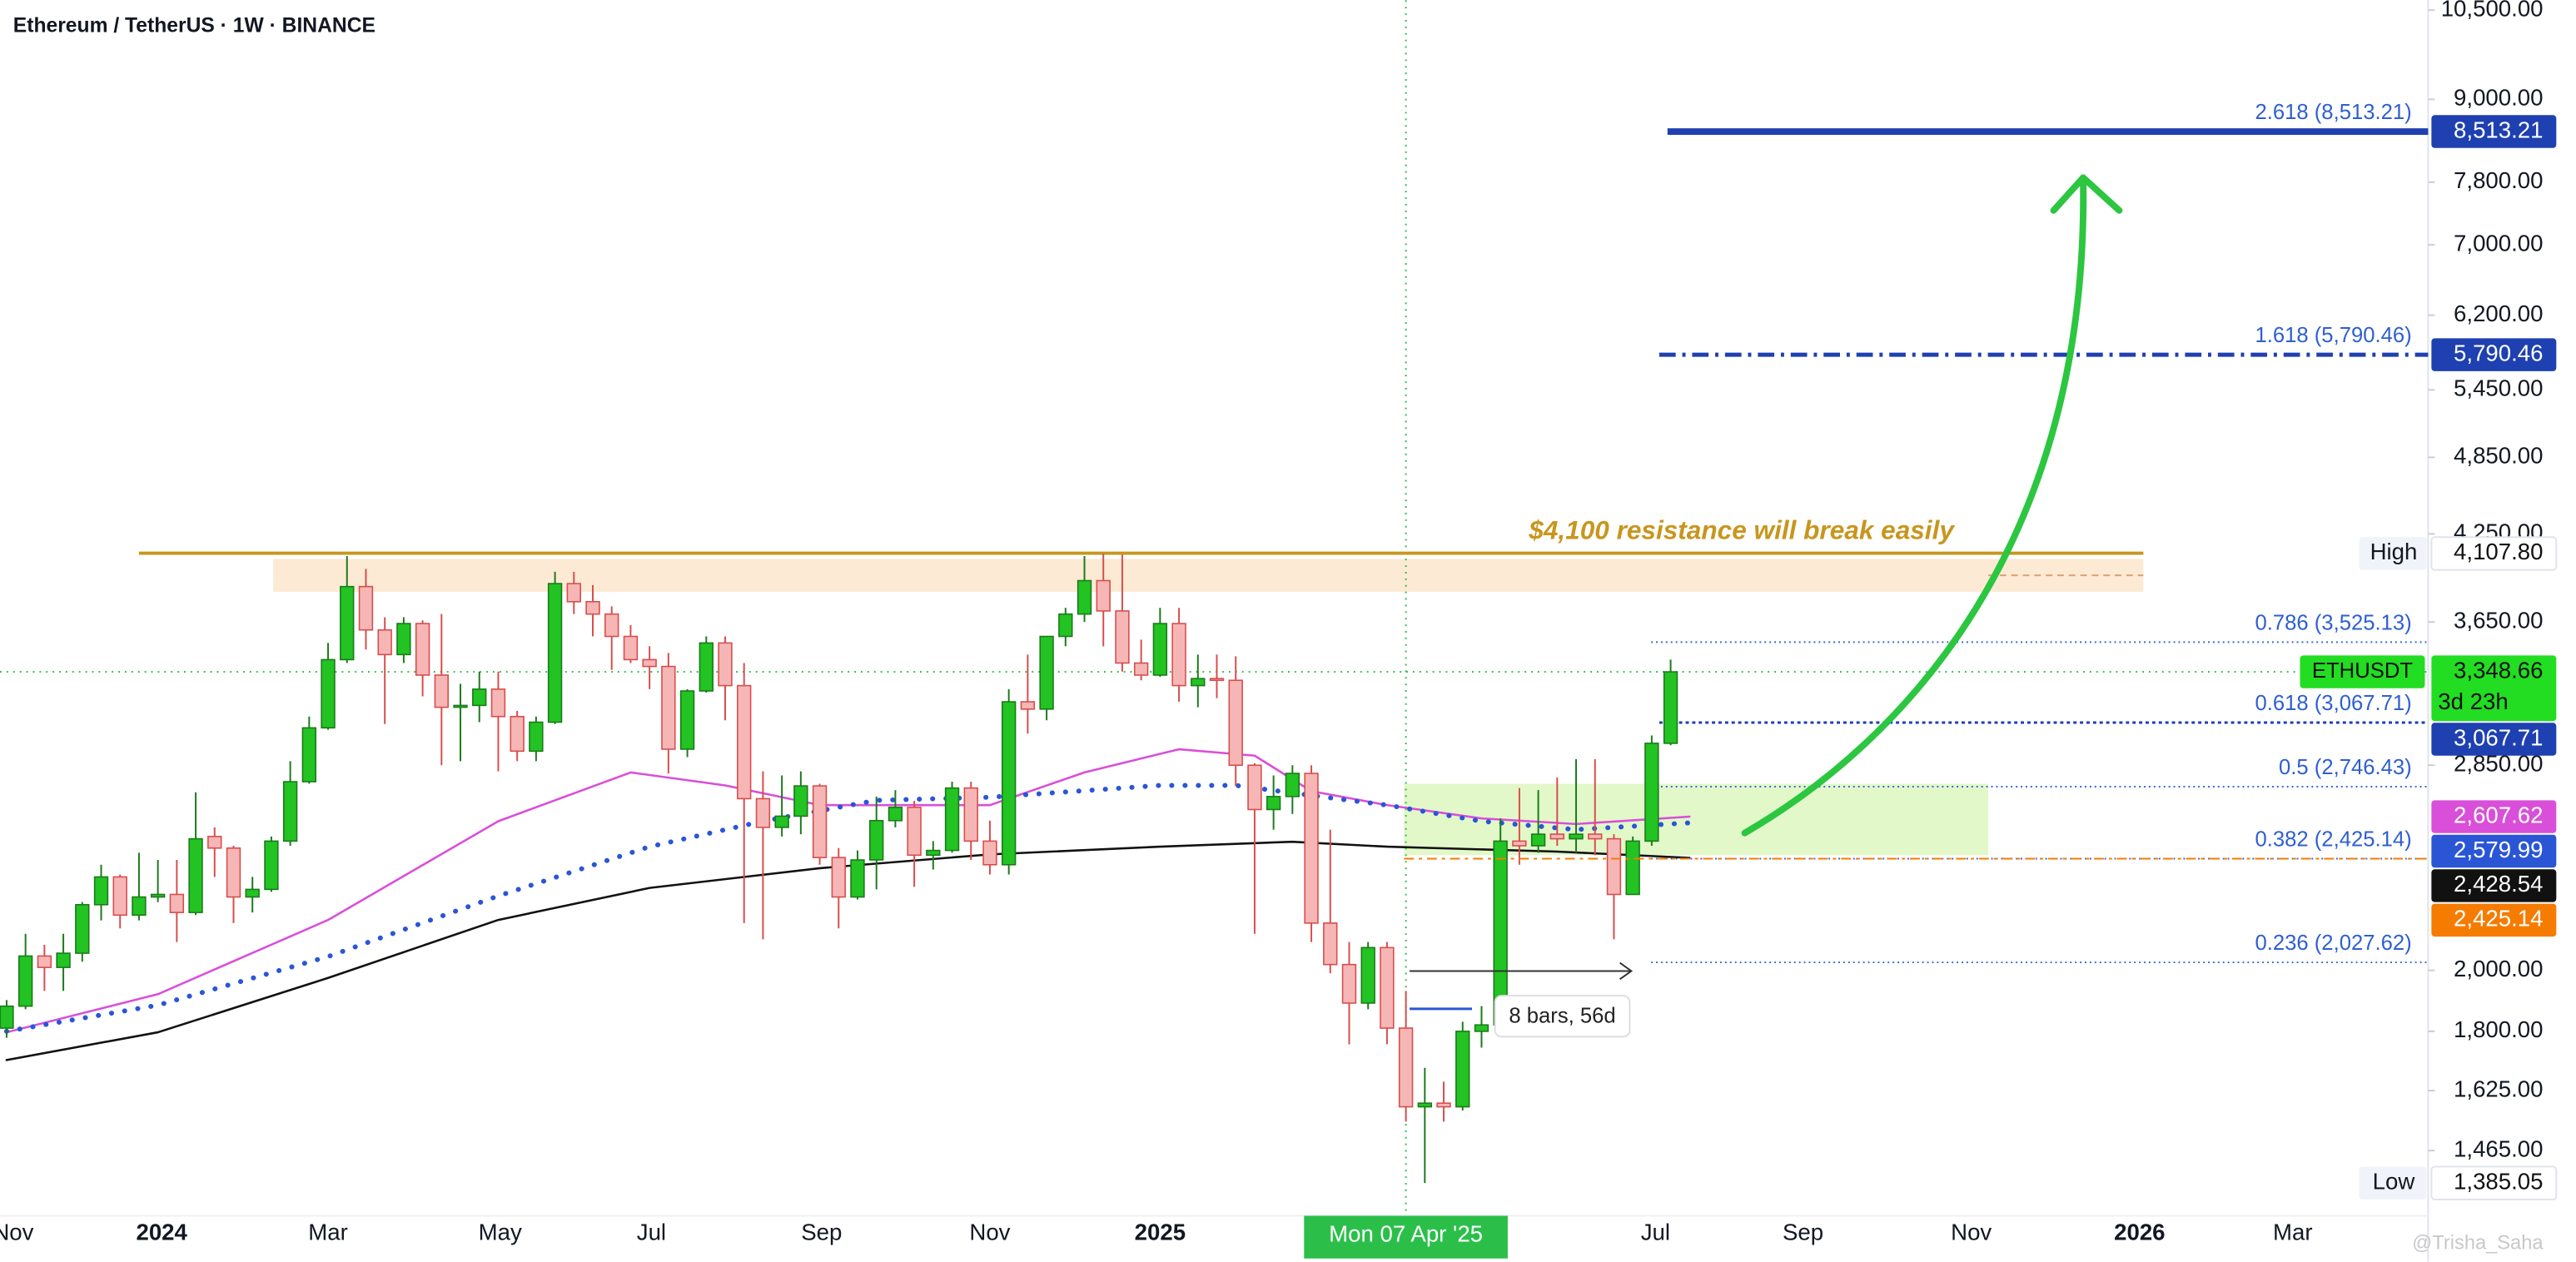  What do you see at coordinates (2498, 1088) in the screenshot?
I see `y-tick-label: 1,625.00` at bounding box center [2498, 1088].